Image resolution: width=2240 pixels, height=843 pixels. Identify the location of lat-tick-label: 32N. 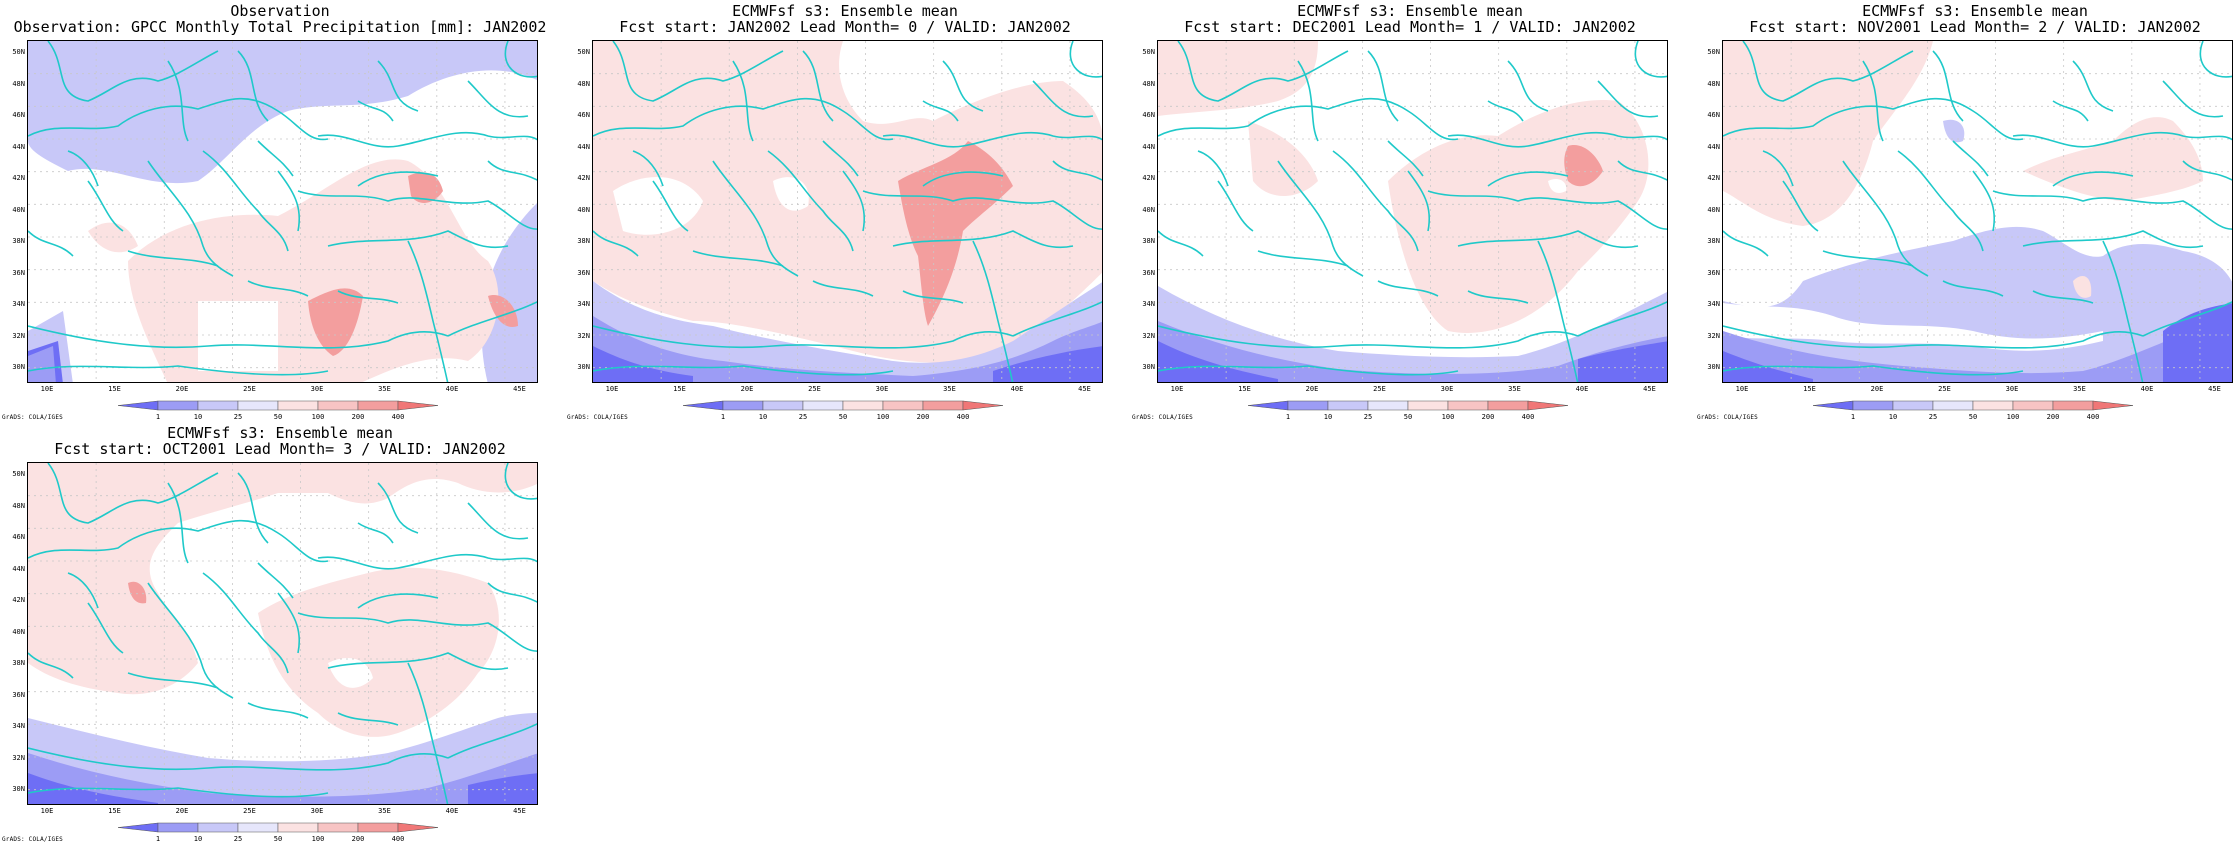
(1713, 335).